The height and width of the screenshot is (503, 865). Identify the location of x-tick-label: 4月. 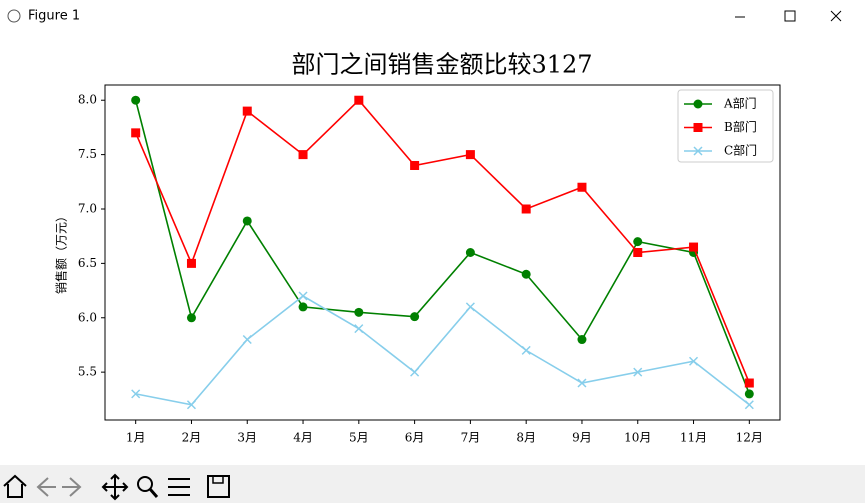
(303, 438).